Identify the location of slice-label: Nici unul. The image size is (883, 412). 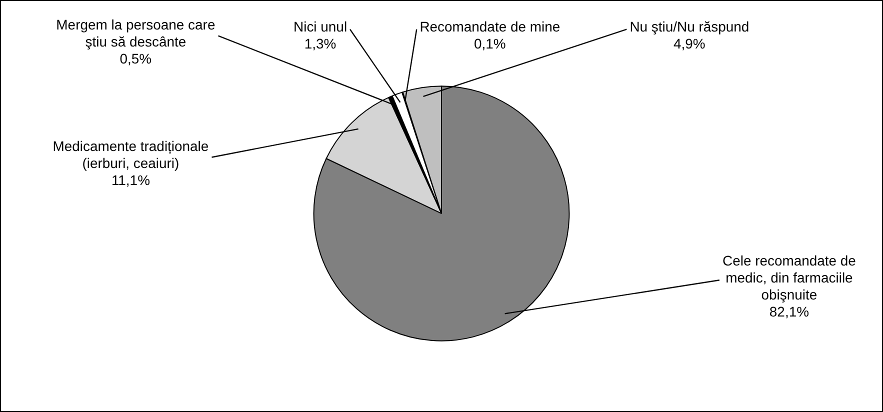
(321, 26).